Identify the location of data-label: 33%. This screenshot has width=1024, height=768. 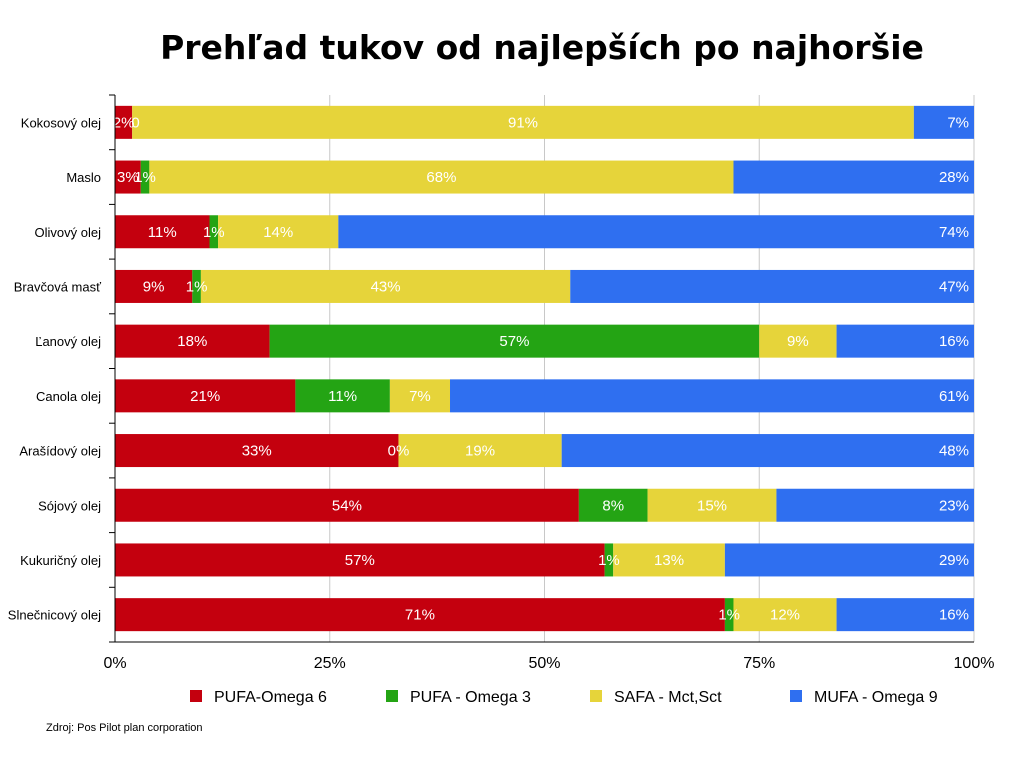
(257, 451).